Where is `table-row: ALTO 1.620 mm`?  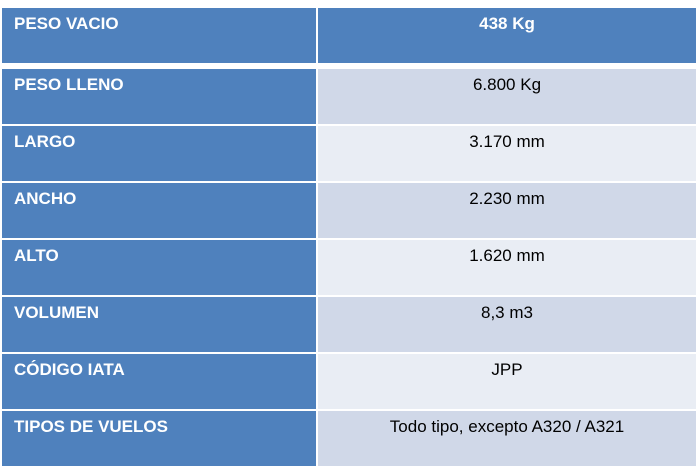
table-row: ALTO 1.620 mm is located at coordinates (349, 267).